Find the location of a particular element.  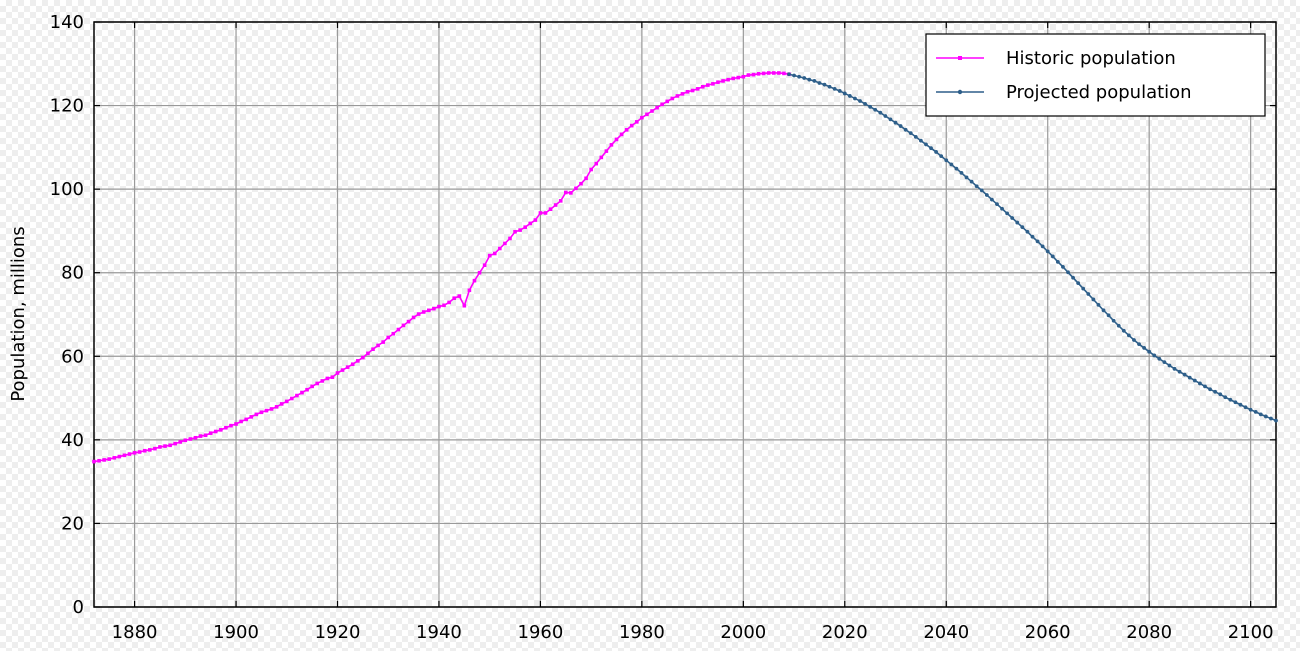

x-tick-label: 1980 is located at coordinates (642, 632).